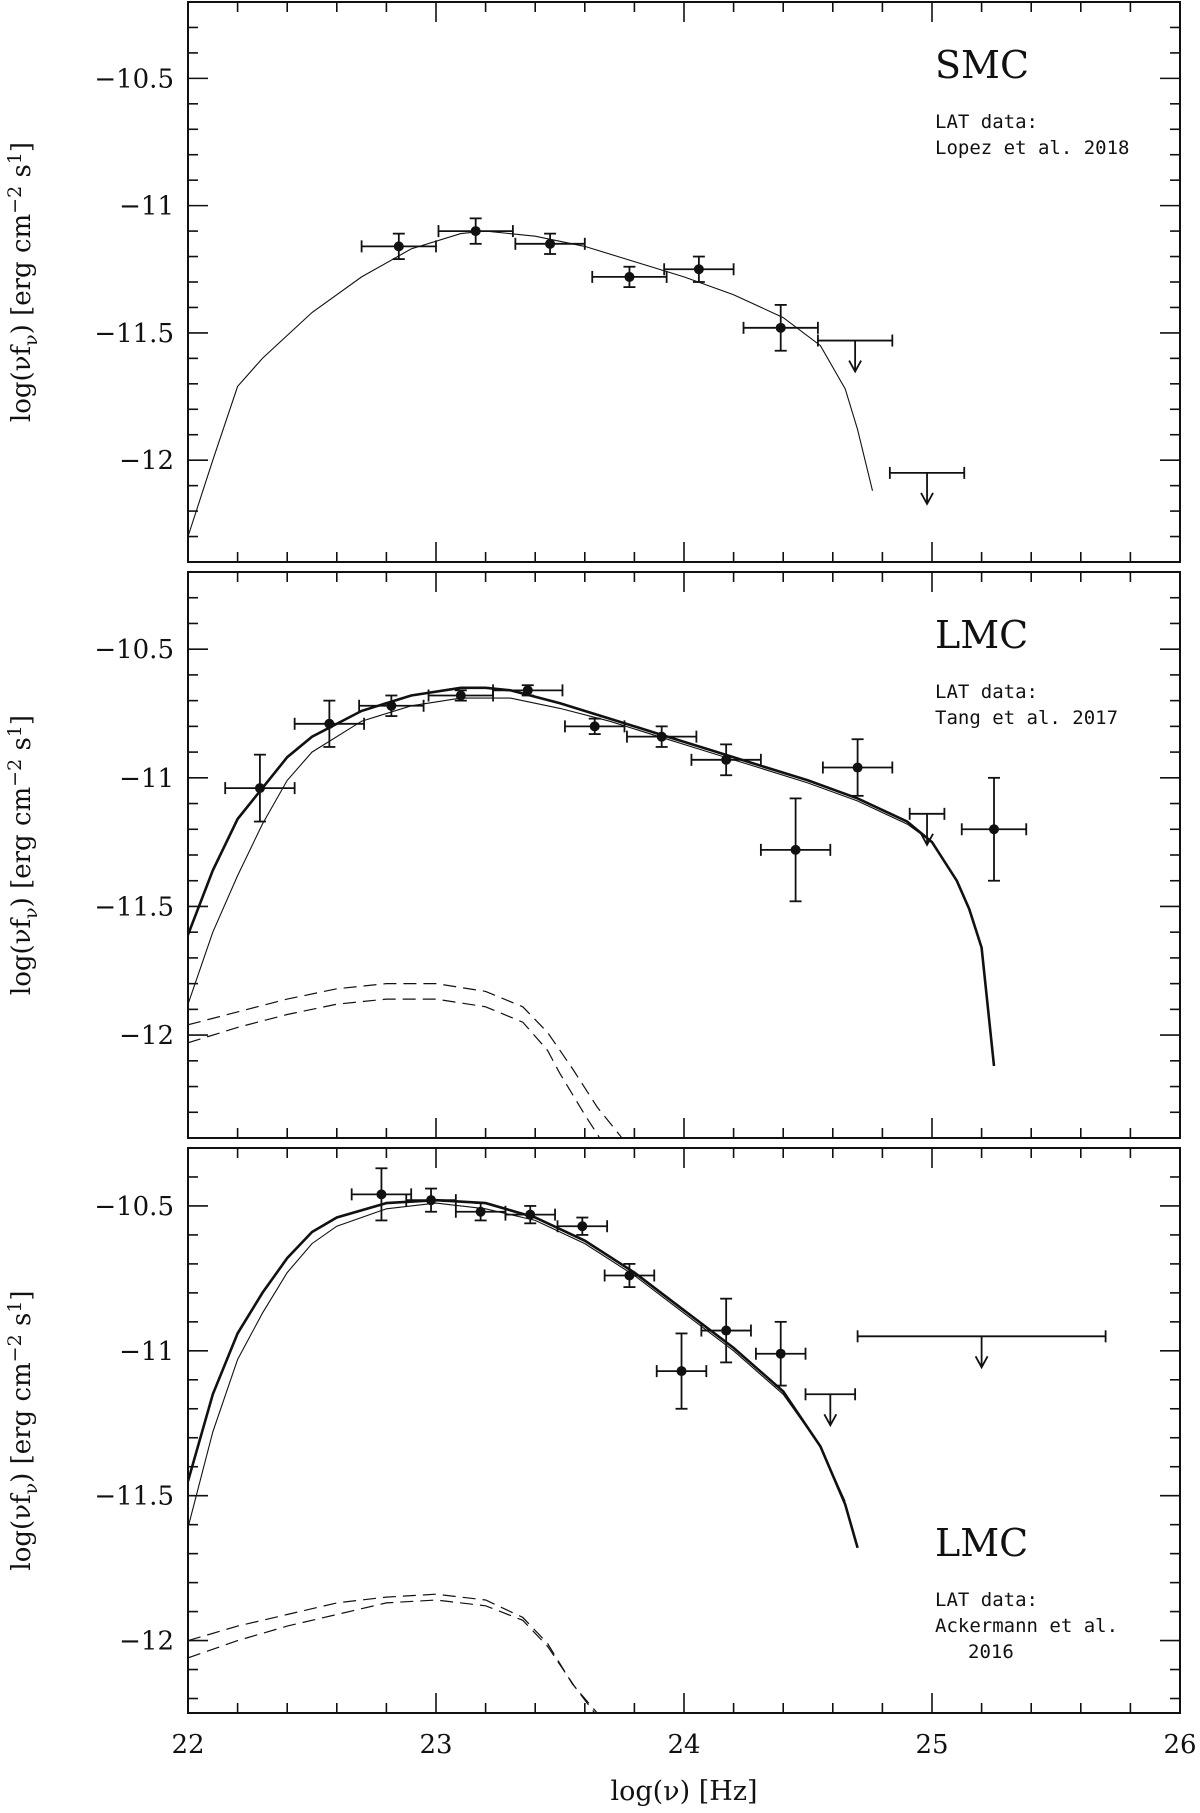  I want to click on x-axis-title: log(ν) [Hz], so click(683, 1791).